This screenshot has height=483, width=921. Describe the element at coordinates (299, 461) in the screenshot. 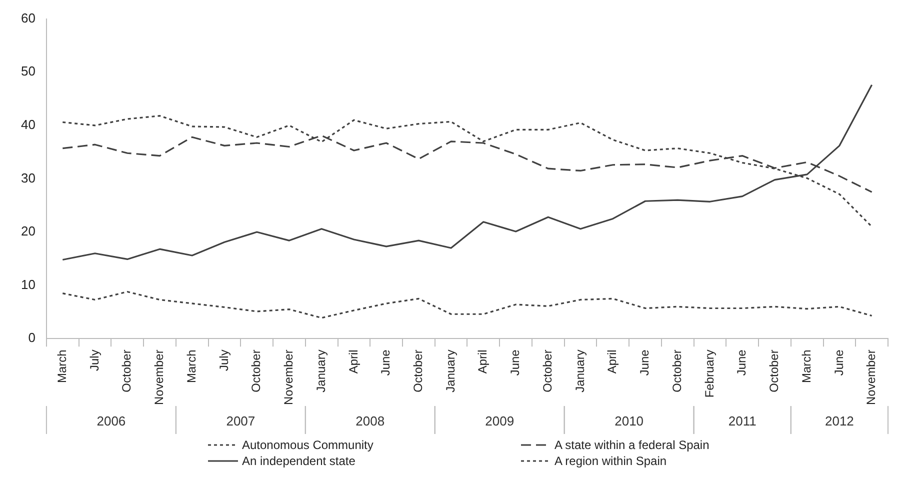

I see `legend-label: An independent state` at that location.